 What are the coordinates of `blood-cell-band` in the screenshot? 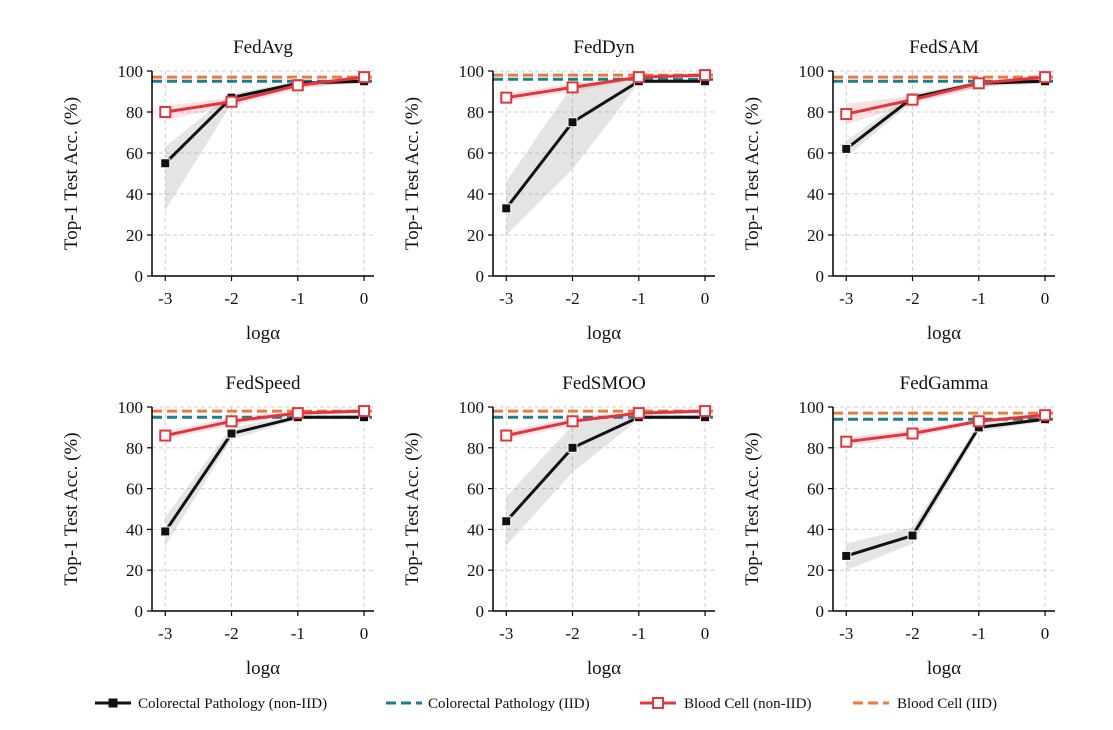 It's located at (265, 98).